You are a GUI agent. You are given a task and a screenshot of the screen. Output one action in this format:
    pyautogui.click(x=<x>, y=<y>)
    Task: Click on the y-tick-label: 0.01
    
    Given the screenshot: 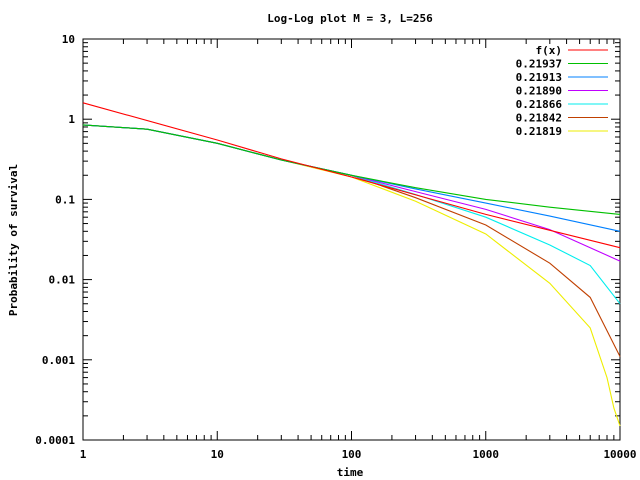 What is the action you would take?
    pyautogui.click(x=62, y=280)
    